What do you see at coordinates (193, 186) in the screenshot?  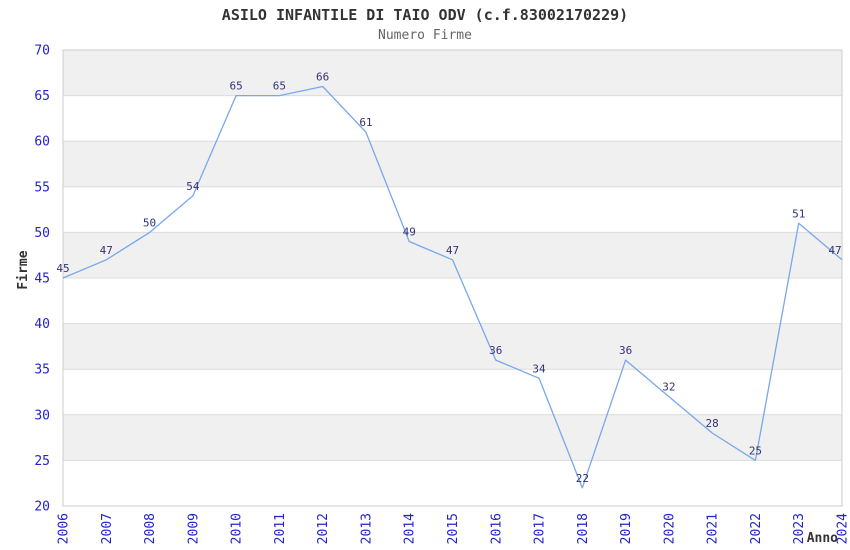 I see `data-label: 54` at bounding box center [193, 186].